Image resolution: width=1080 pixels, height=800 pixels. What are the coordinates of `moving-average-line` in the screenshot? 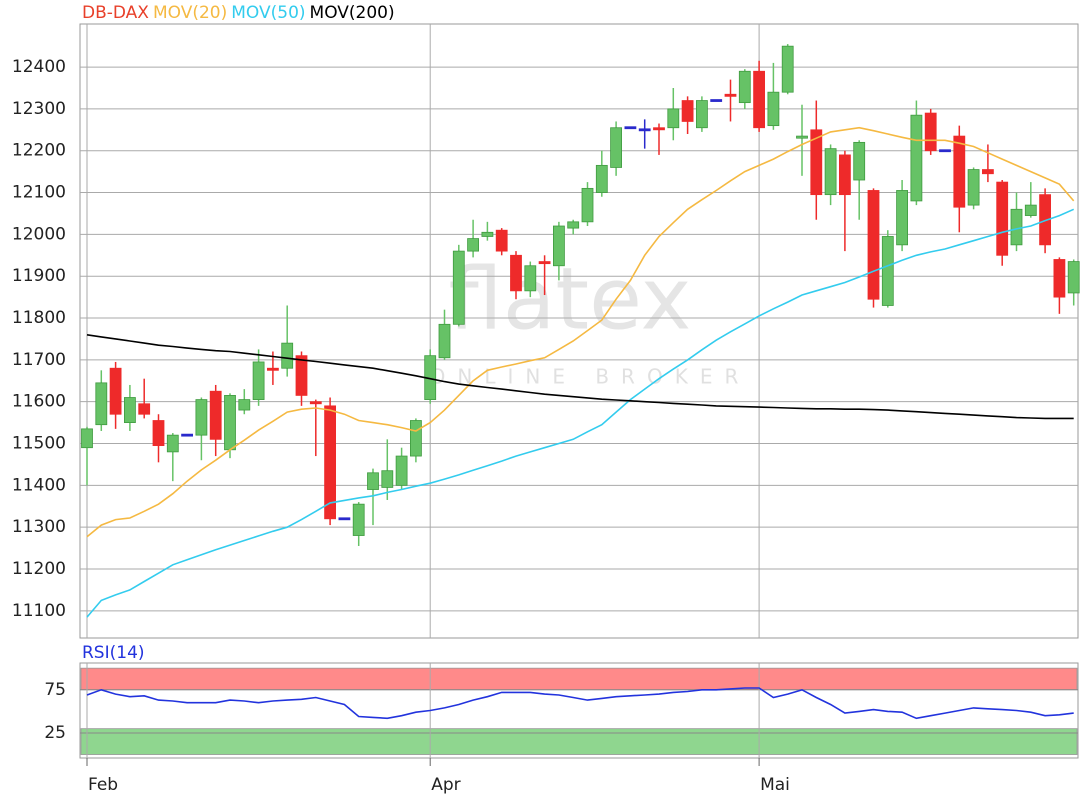 It's located at (580, 377).